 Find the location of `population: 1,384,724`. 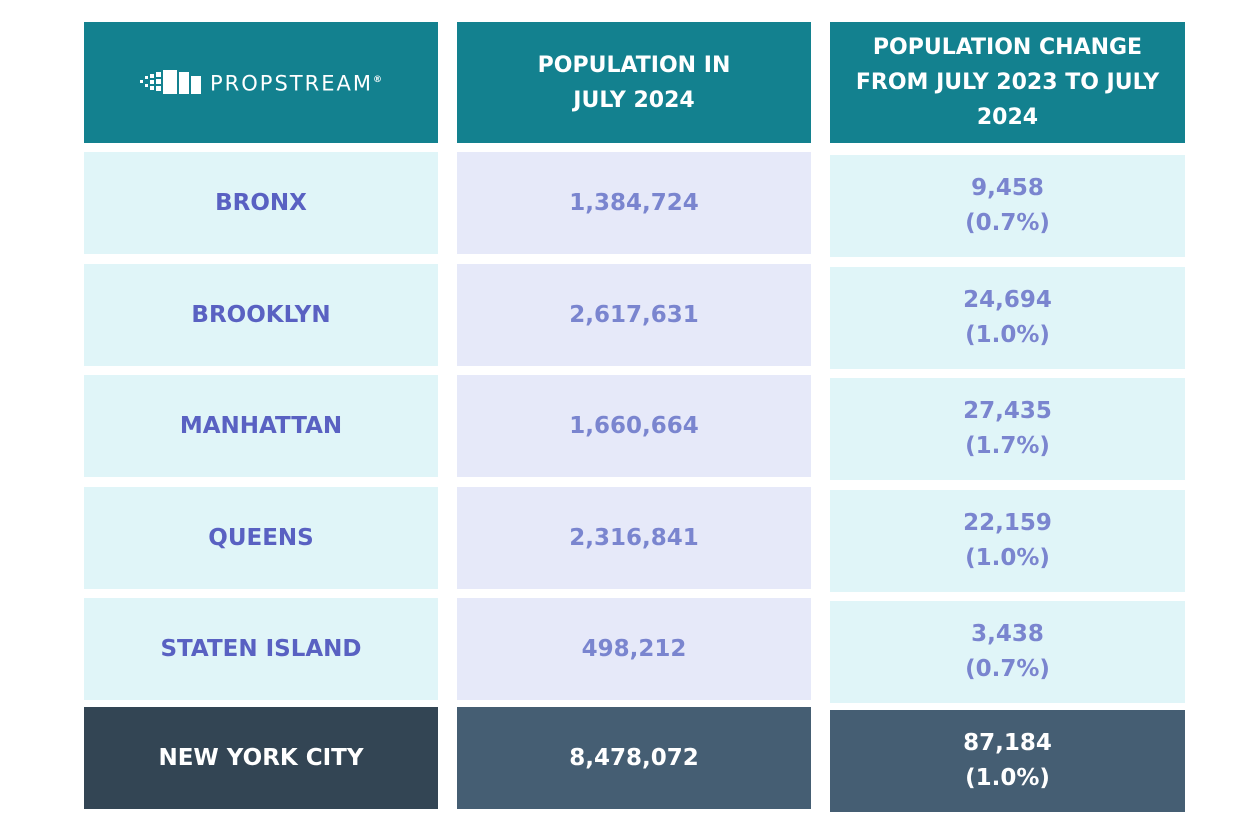

population: 1,384,724 is located at coordinates (634, 202).